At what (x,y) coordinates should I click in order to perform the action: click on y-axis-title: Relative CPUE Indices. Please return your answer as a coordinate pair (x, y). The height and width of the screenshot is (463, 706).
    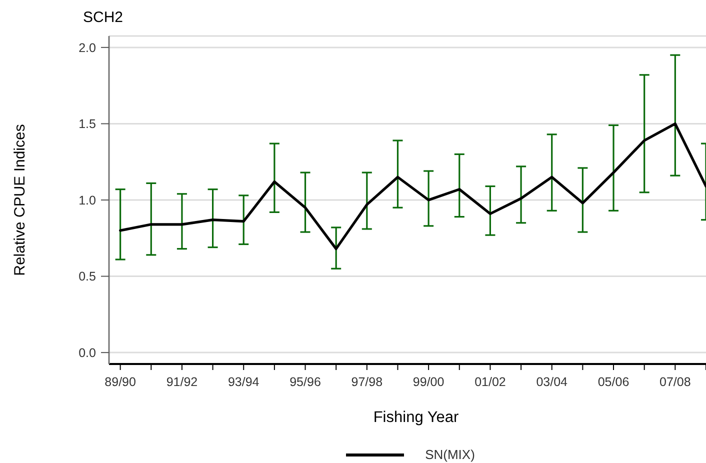
    Looking at the image, I should click on (20, 200).